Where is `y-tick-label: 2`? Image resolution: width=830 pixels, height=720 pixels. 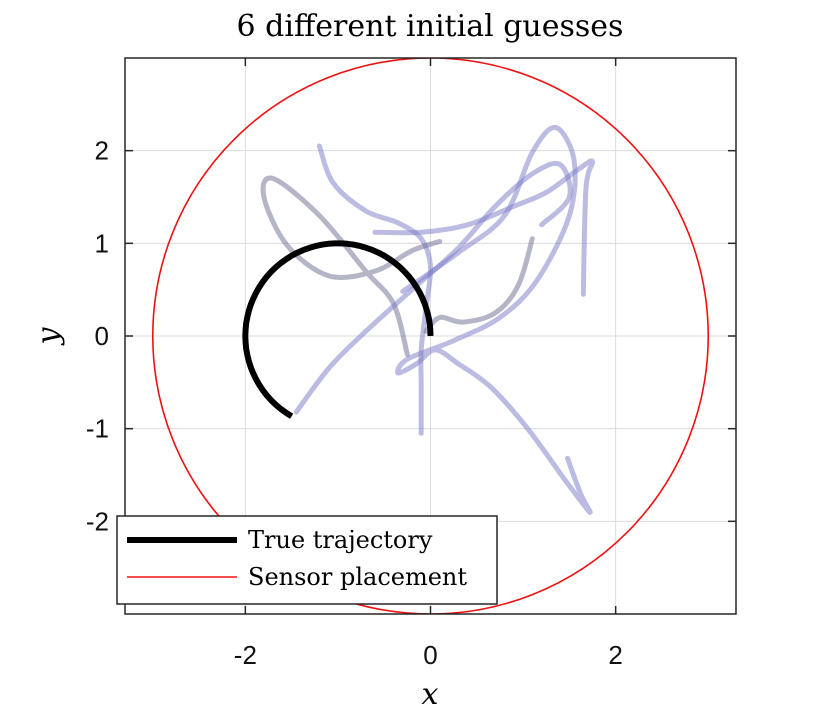
y-tick-label: 2 is located at coordinates (102, 151).